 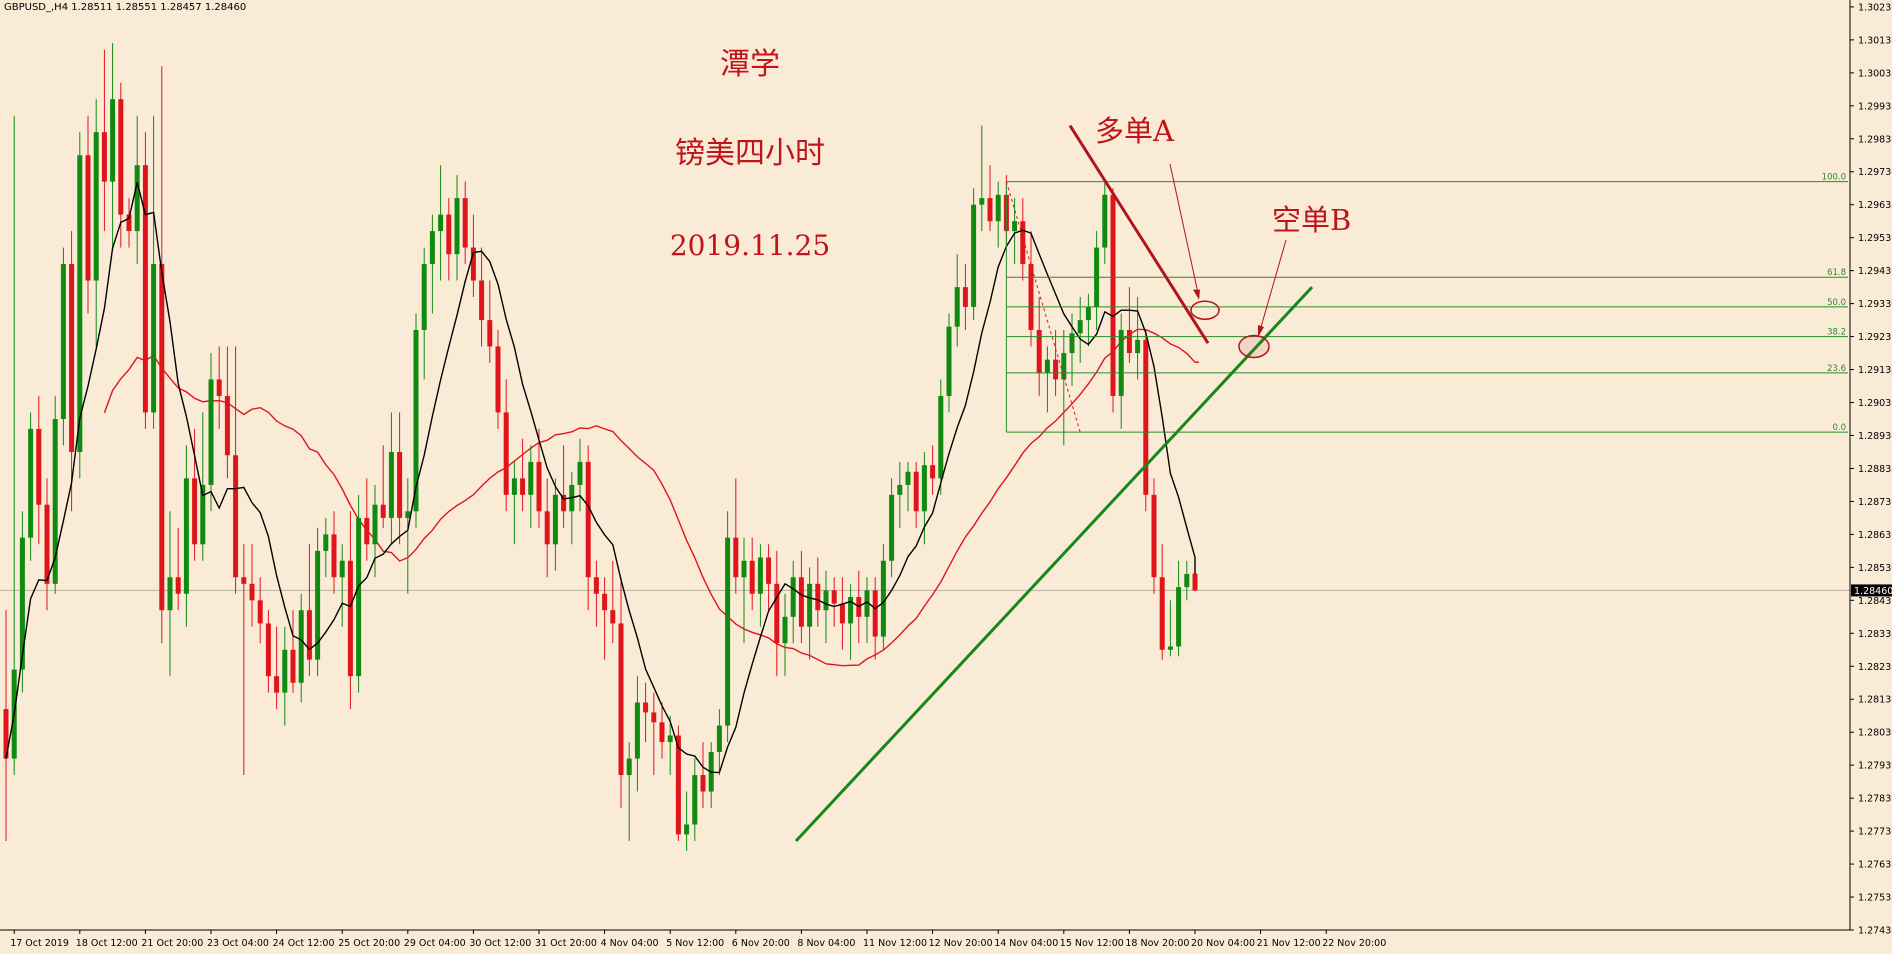 What do you see at coordinates (1875, 337) in the screenshot?
I see `price-tick-label: 1.29230` at bounding box center [1875, 337].